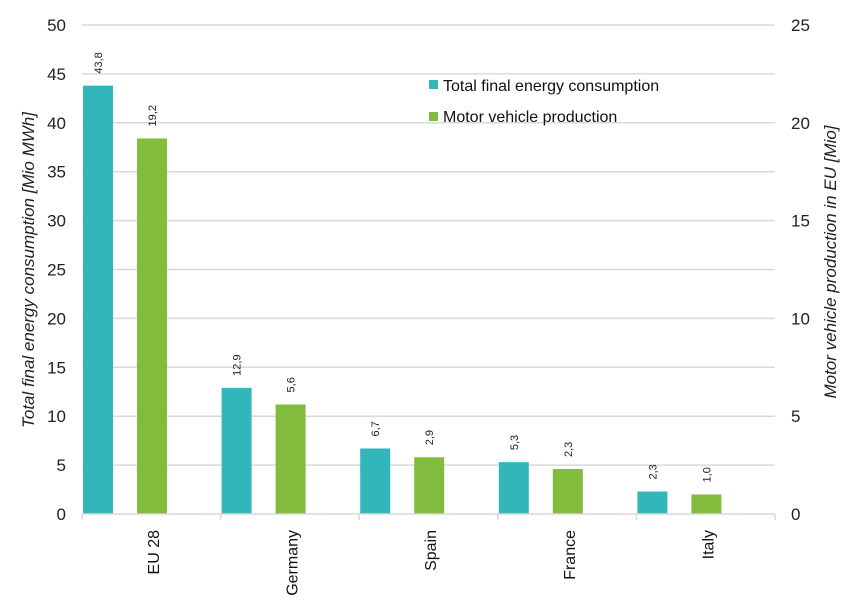 This screenshot has height=616, width=850. Describe the element at coordinates (433, 116) in the screenshot. I see `legend-swatch-vehicles` at that location.